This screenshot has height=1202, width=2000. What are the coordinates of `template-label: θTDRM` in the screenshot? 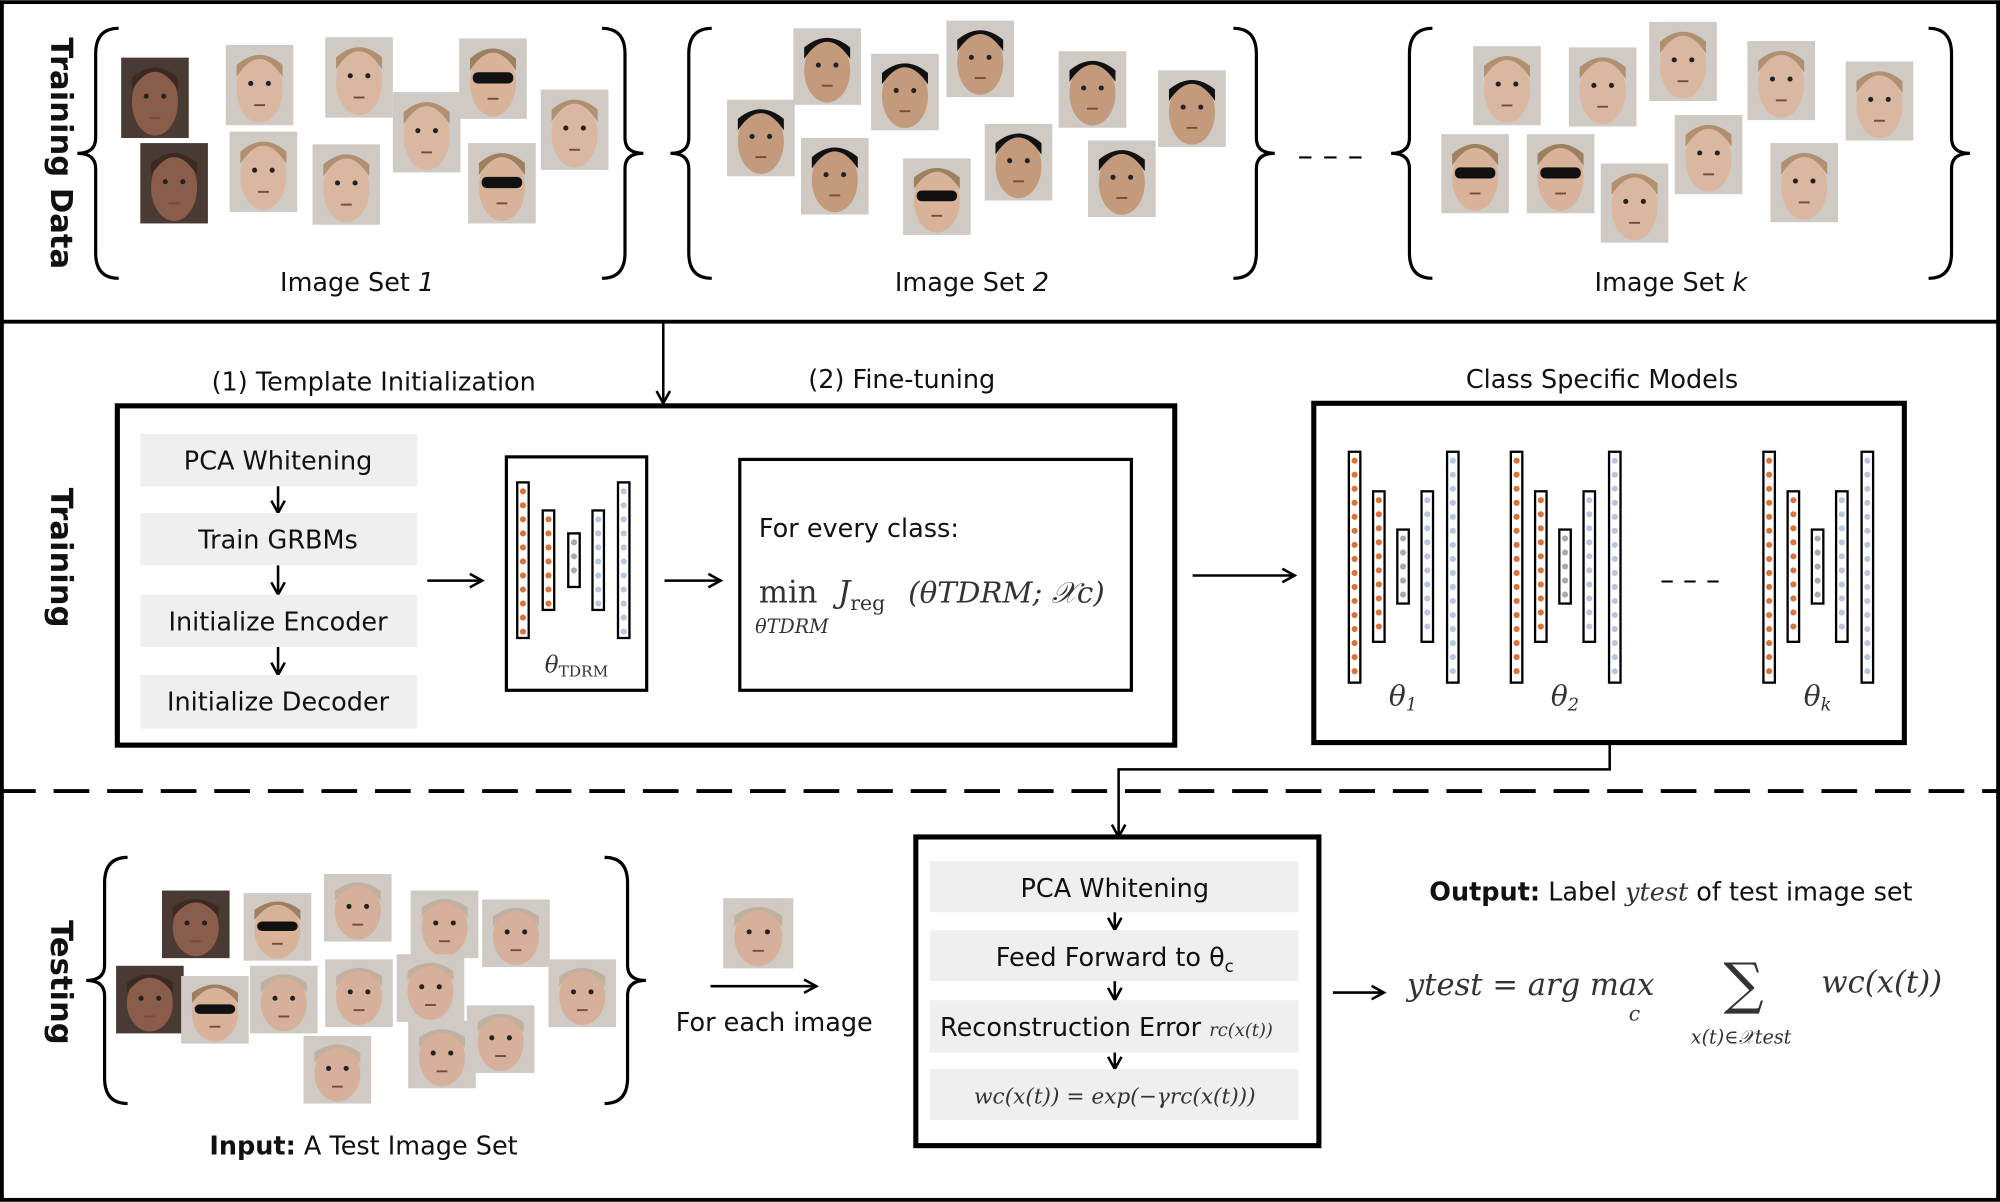 It's located at (576, 666).